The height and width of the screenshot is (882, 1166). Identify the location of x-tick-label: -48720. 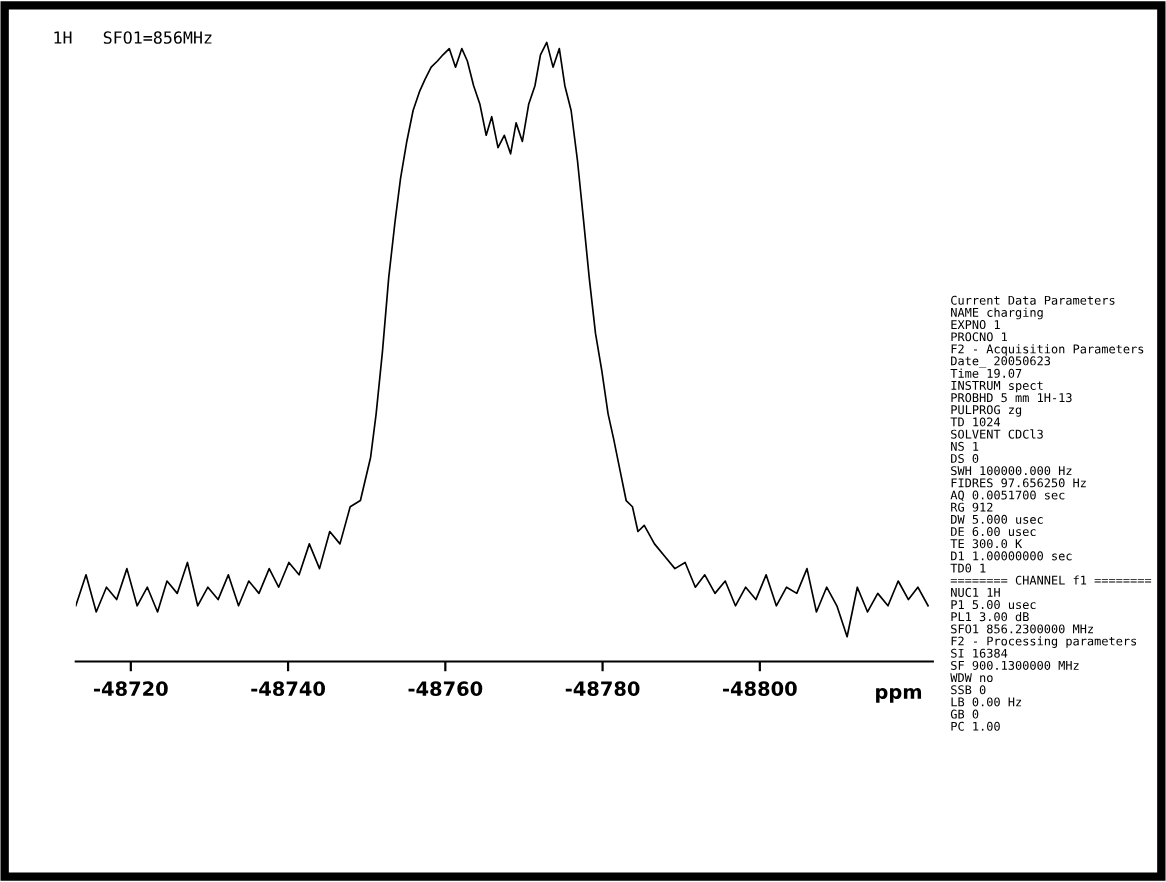
(131, 688).